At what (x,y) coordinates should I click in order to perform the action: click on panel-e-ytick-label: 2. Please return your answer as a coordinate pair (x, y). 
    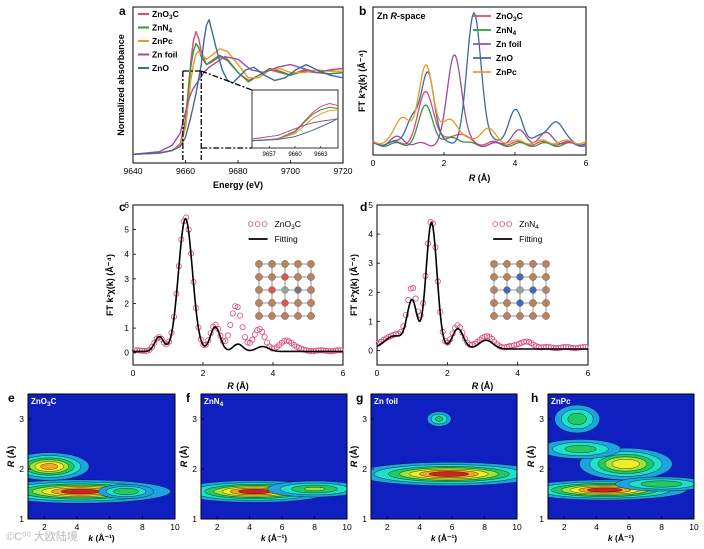
    Looking at the image, I should click on (21, 469).